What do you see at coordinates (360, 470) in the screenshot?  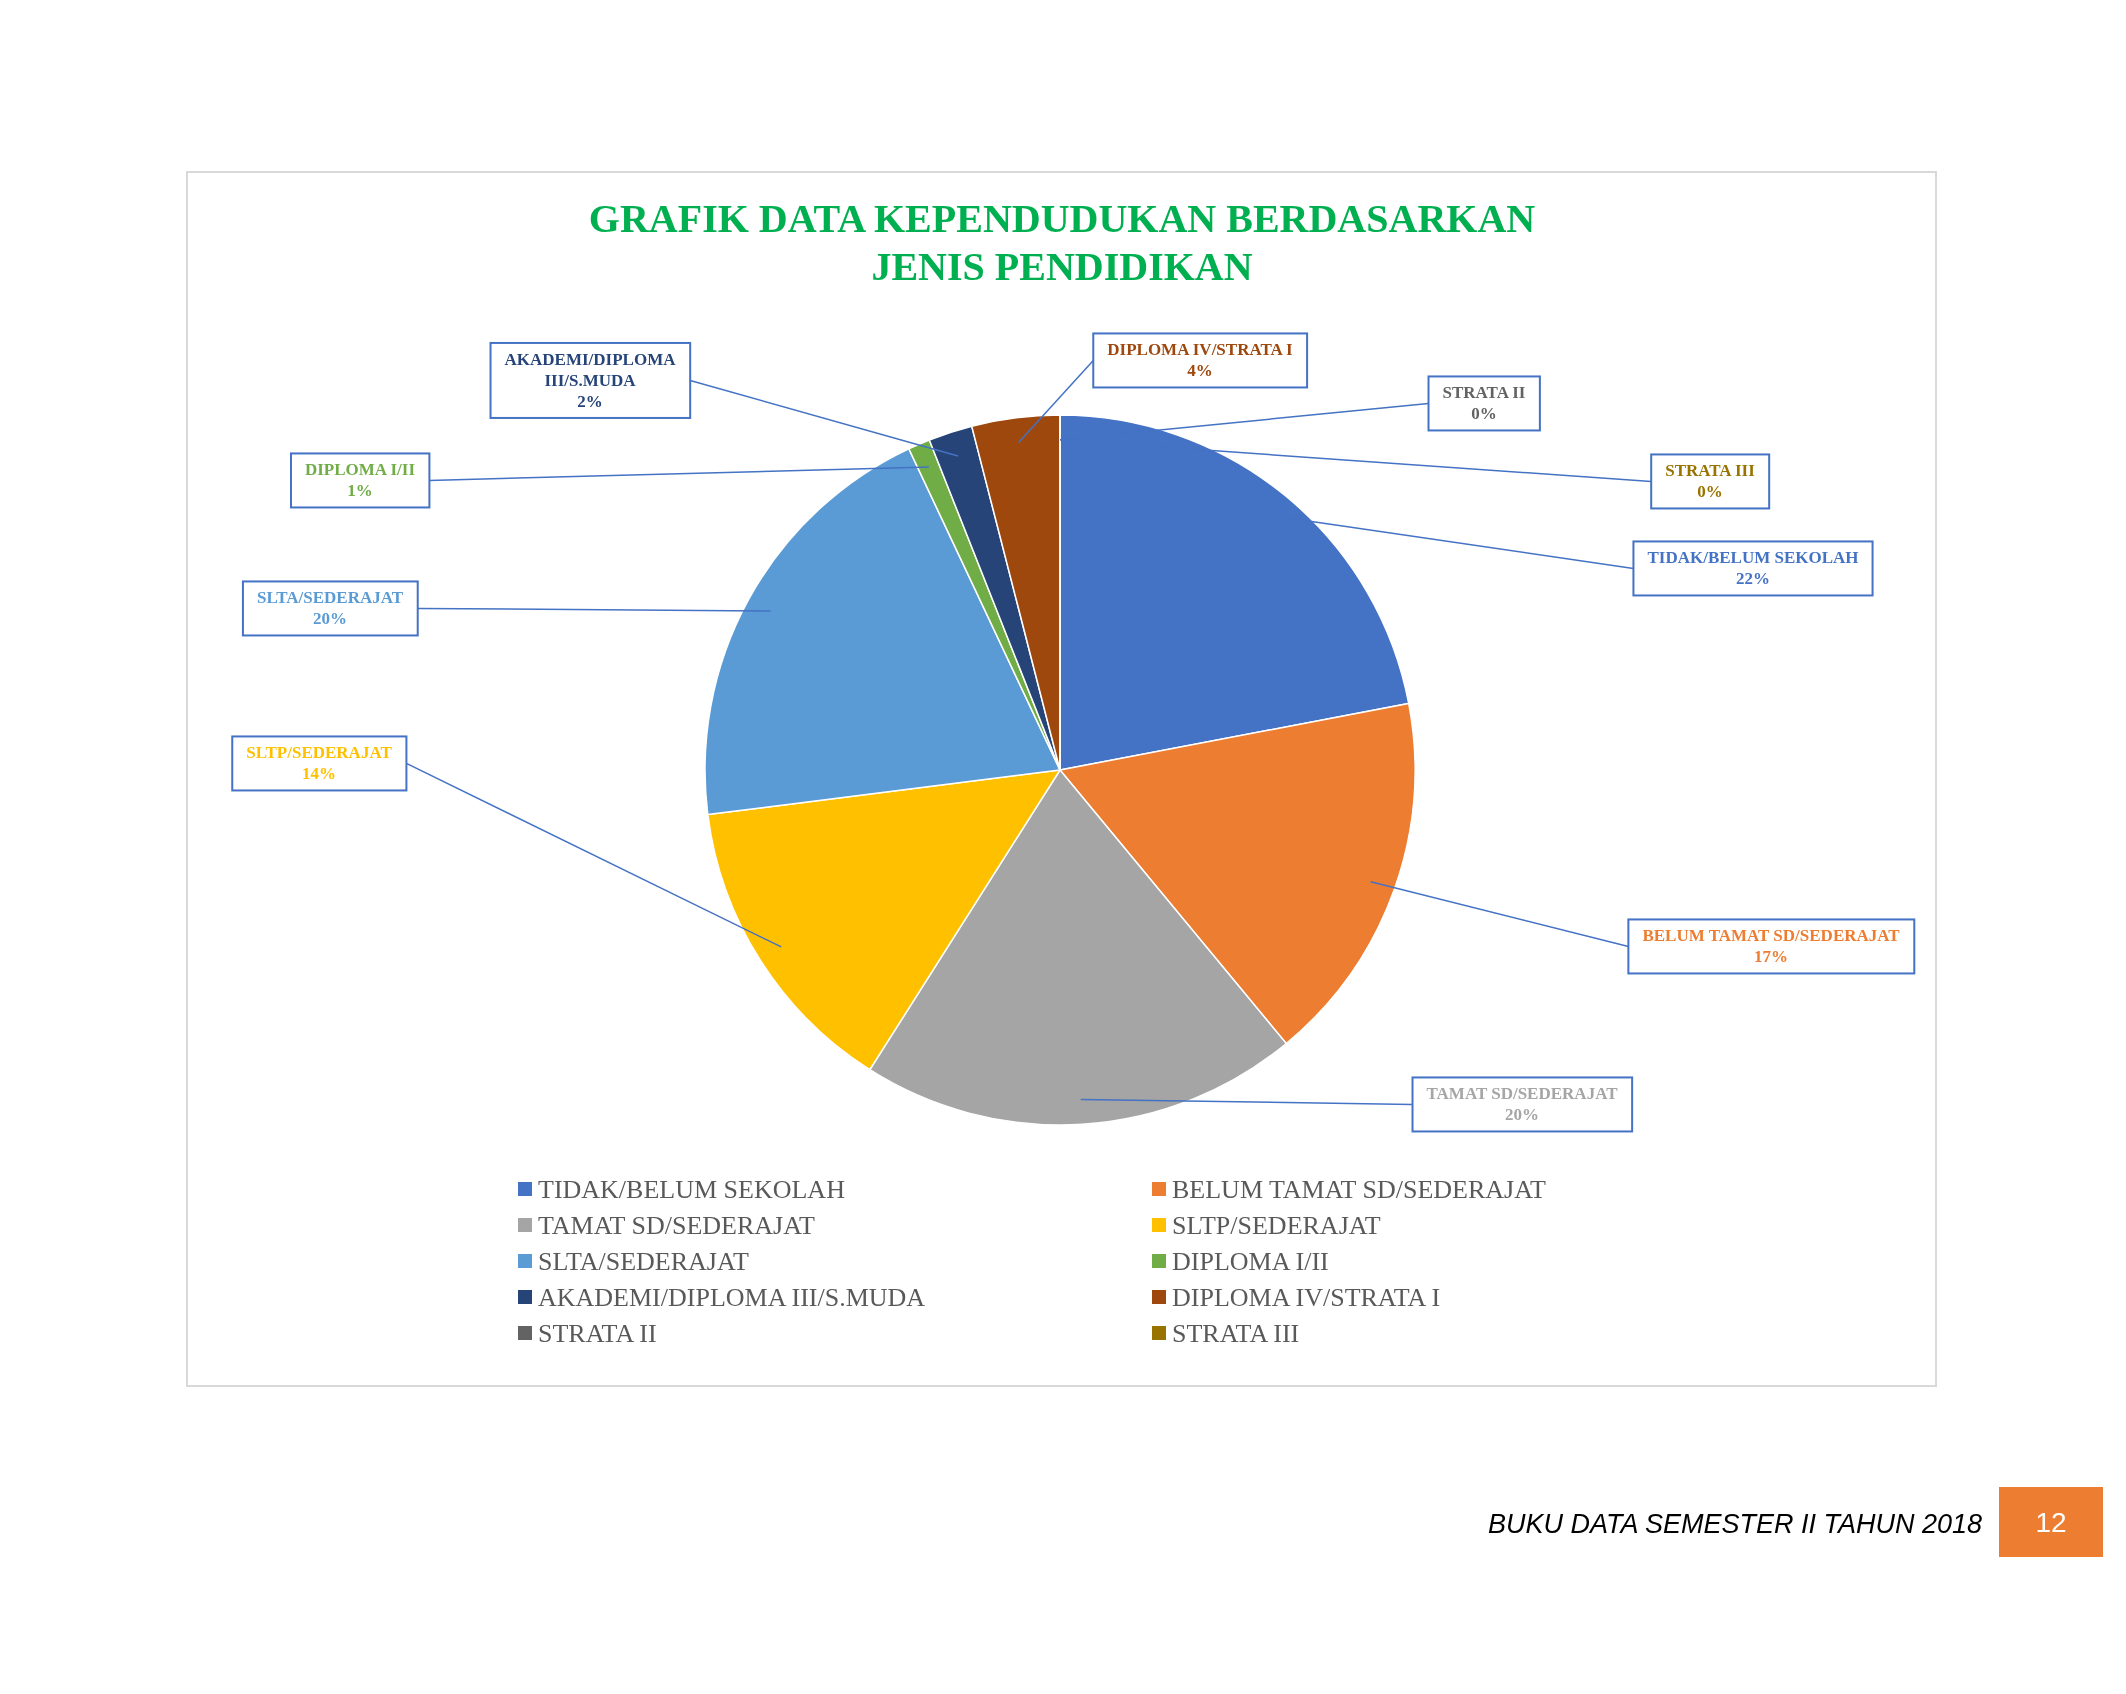 I see `slice-label: DIPLOMA I/II` at bounding box center [360, 470].